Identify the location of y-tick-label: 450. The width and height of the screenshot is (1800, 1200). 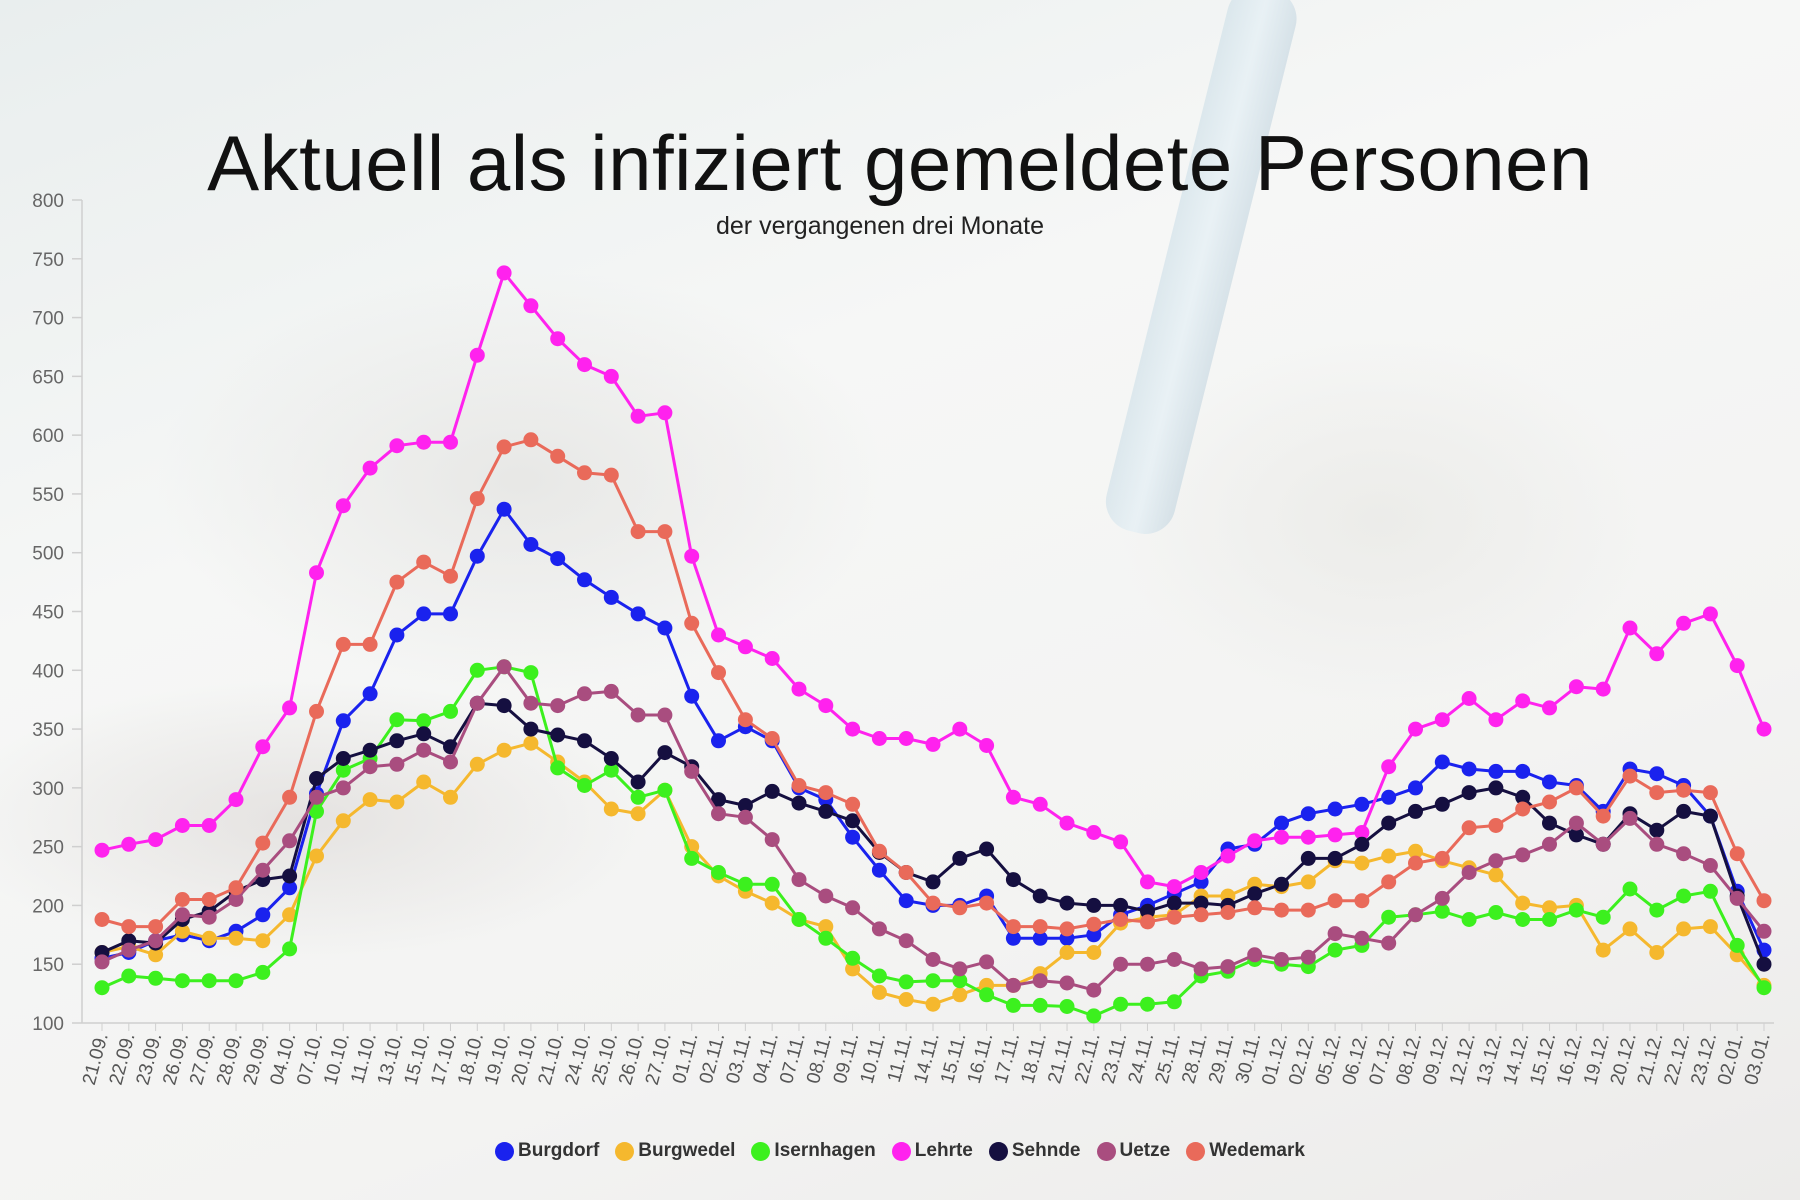
(48, 613).